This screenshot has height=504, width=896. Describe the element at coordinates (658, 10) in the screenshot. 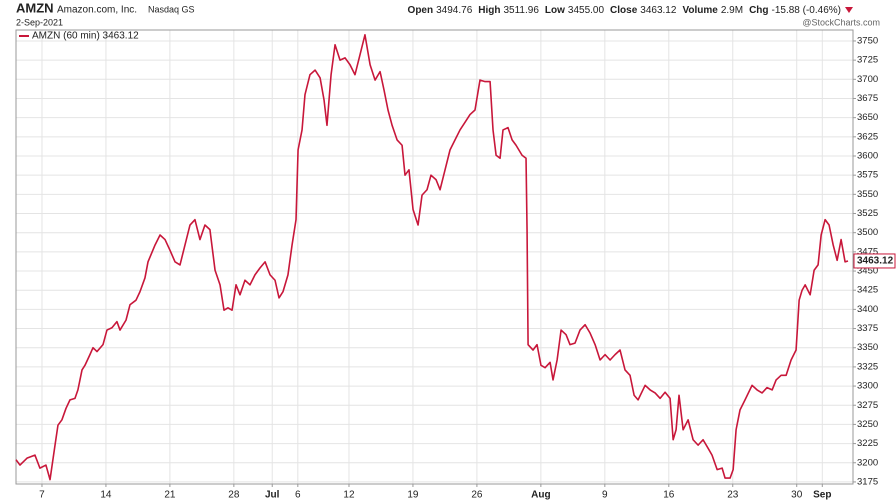

I see `quote-value: 3463.12` at that location.